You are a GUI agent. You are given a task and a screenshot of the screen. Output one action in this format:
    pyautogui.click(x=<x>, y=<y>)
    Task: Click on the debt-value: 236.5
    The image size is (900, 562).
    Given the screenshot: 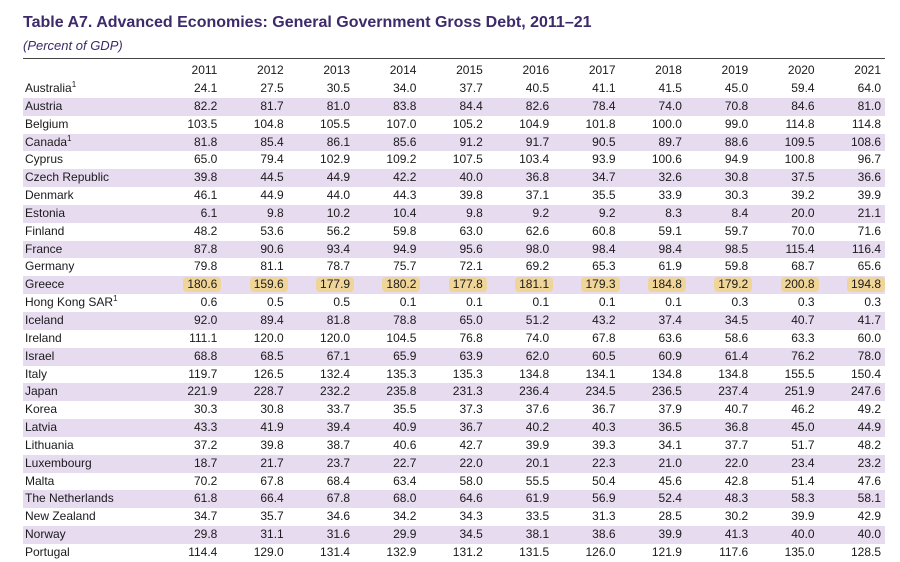 What is the action you would take?
    pyautogui.click(x=652, y=392)
    